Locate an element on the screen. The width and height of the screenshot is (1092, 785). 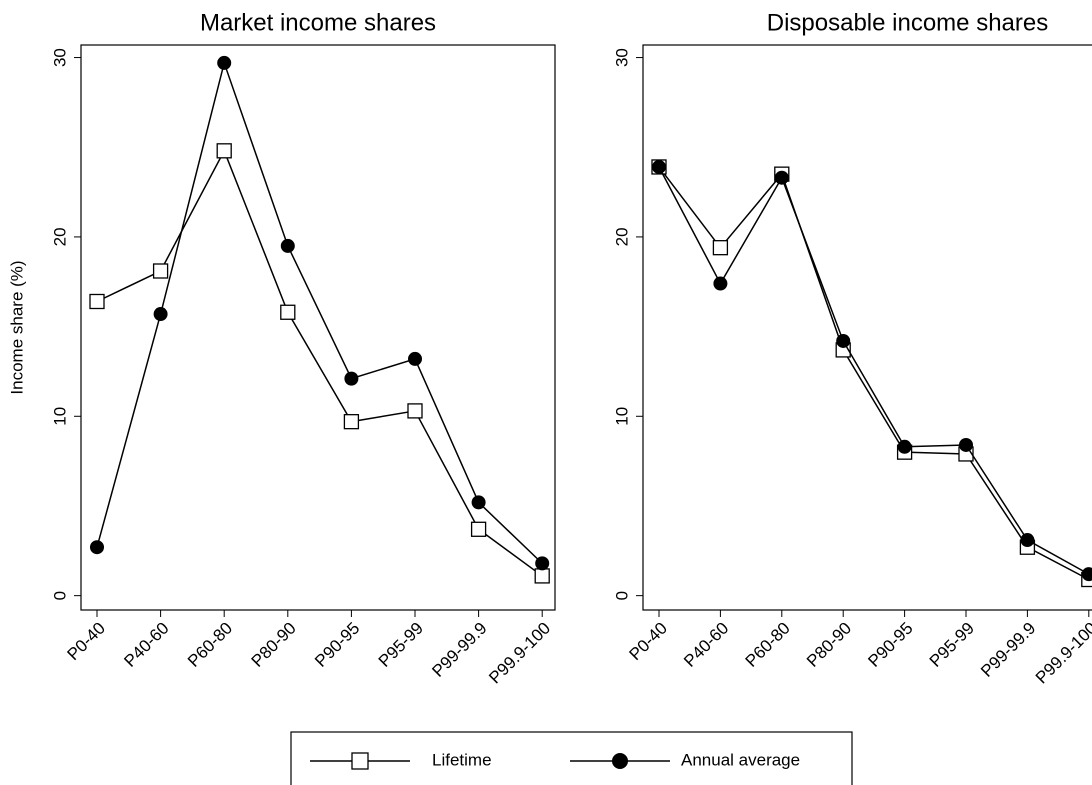
y-axis-title: Income share (%) is located at coordinates (16, 327).